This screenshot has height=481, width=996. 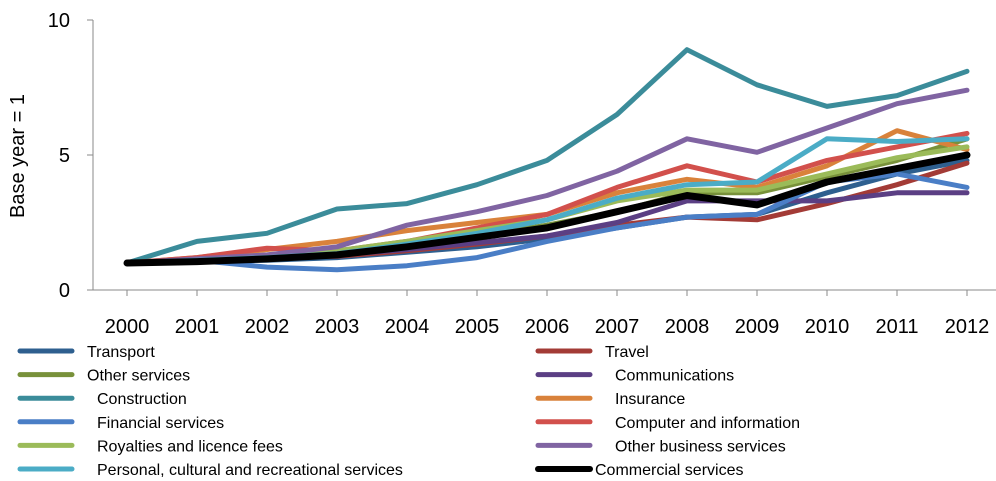 What do you see at coordinates (267, 327) in the screenshot?
I see `x-tick-label: 2002` at bounding box center [267, 327].